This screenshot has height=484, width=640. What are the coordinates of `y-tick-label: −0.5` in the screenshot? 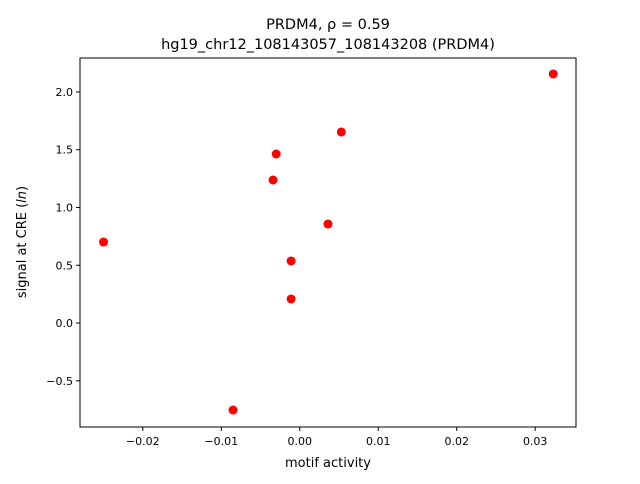 It's located at (59, 381).